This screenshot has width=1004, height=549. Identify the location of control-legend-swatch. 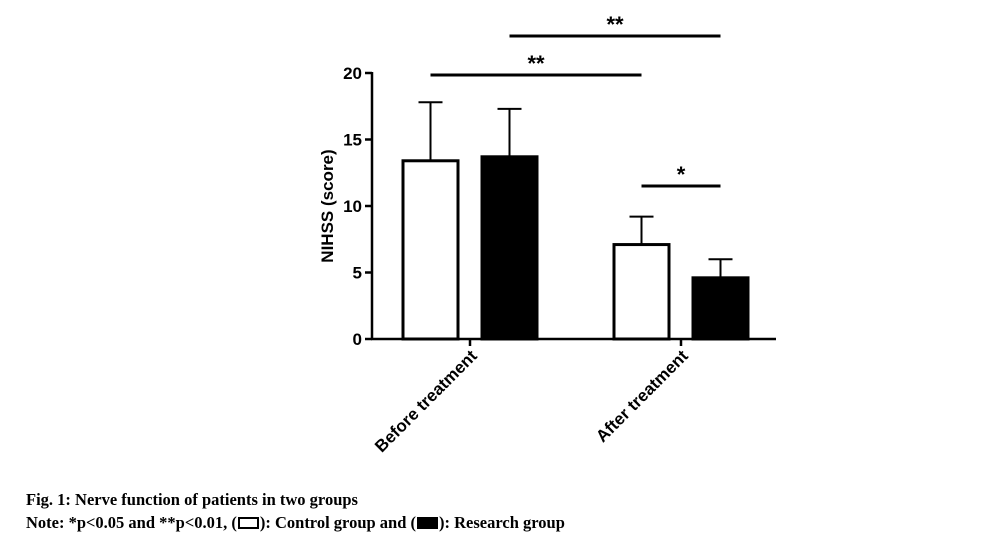
(248, 523).